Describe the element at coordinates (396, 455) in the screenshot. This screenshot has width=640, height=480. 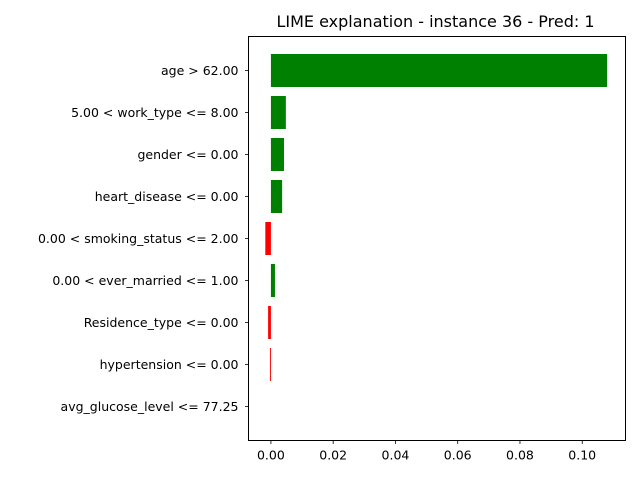
I see `x-tick-label: 0.04` at that location.